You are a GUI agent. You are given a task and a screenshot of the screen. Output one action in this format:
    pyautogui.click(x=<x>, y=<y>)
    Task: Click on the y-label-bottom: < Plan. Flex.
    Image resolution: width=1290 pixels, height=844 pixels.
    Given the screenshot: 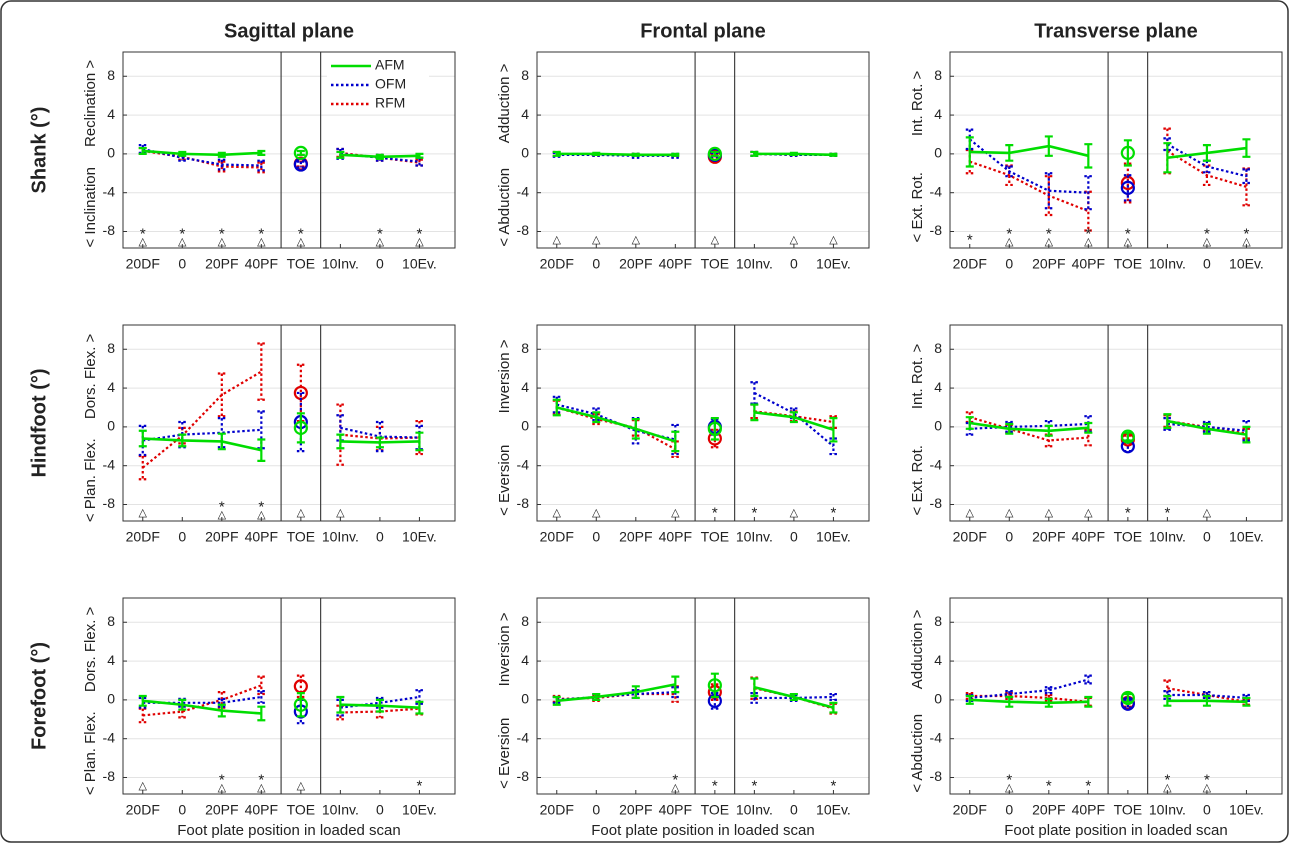 What is the action you would take?
    pyautogui.click(x=90, y=753)
    